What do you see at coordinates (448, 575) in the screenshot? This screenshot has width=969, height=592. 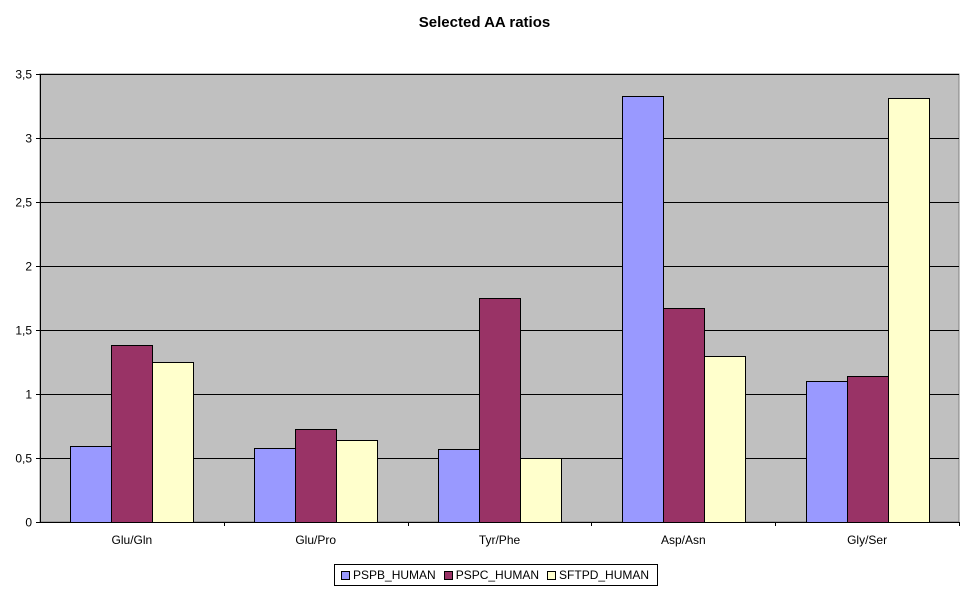 I see `legend-swatch-pspc` at bounding box center [448, 575].